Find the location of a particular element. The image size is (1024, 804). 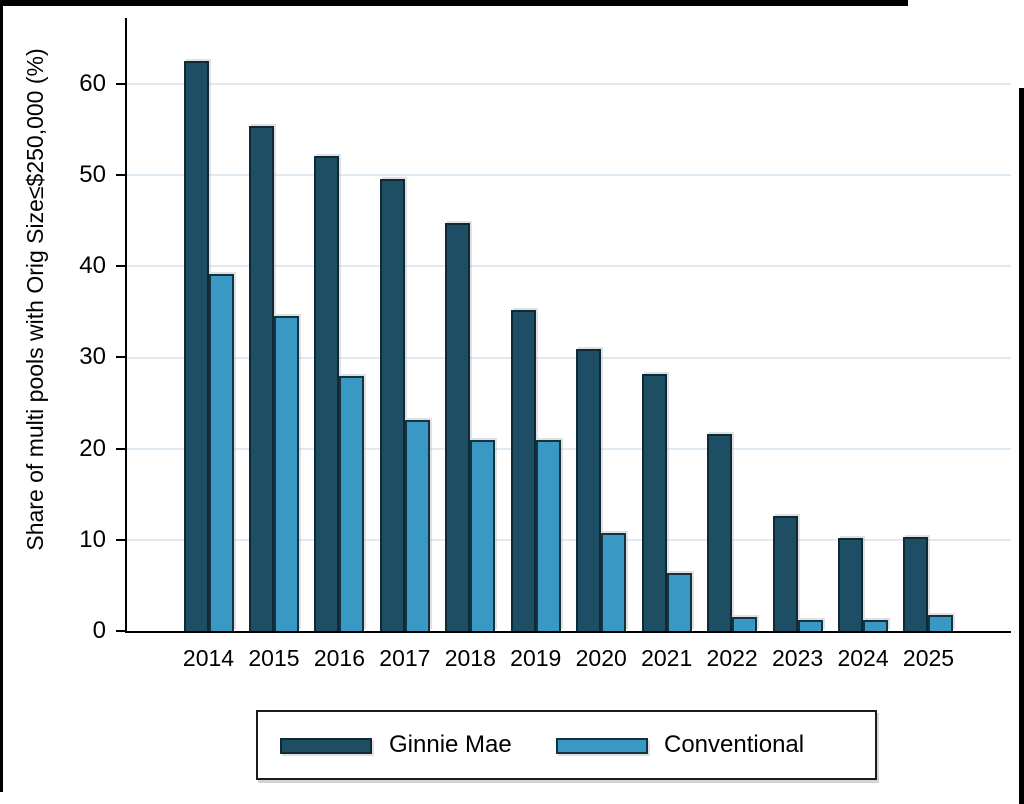

x-tick-label-2015: 2015 is located at coordinates (274, 658).